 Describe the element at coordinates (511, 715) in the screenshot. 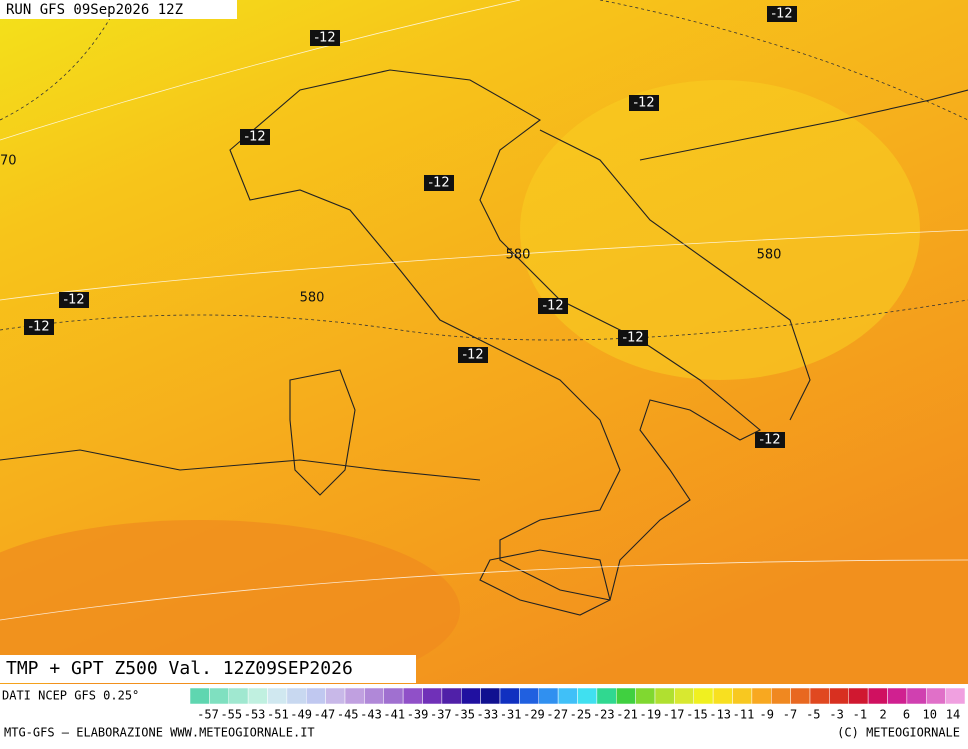

I see `colorbar-label: -31` at that location.